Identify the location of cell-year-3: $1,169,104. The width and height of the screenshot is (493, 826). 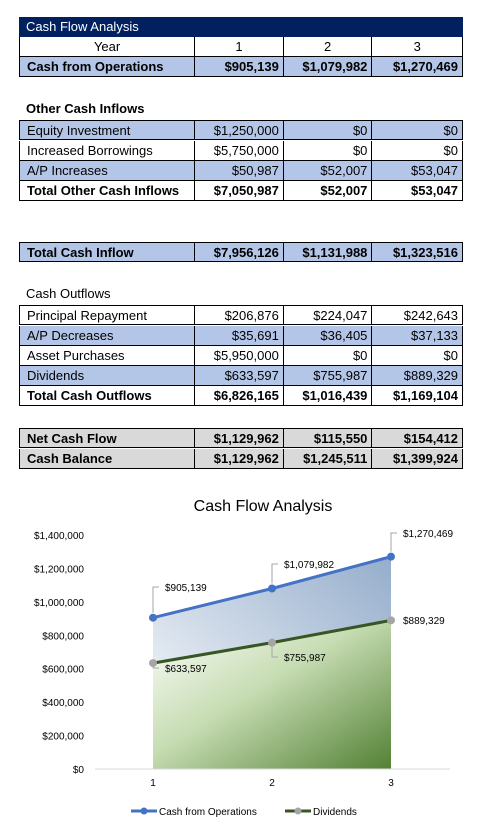
(425, 395).